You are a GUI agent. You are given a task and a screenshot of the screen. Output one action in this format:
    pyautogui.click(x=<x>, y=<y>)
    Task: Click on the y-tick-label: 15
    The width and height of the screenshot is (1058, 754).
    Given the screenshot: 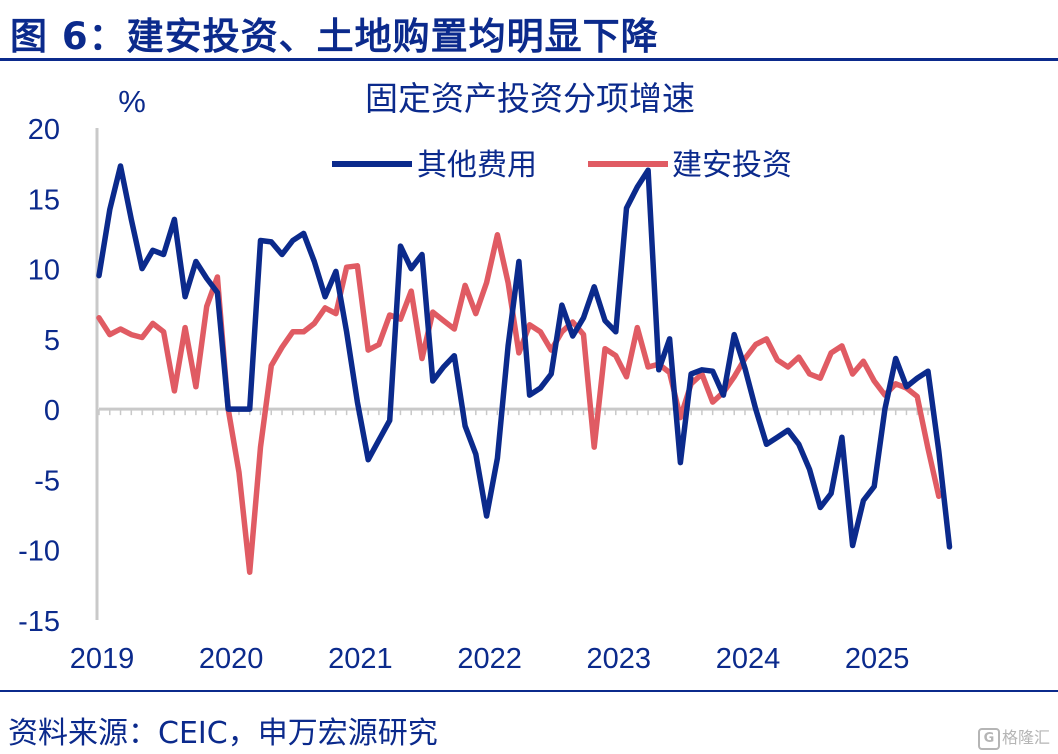 What is the action you would take?
    pyautogui.click(x=44, y=200)
    